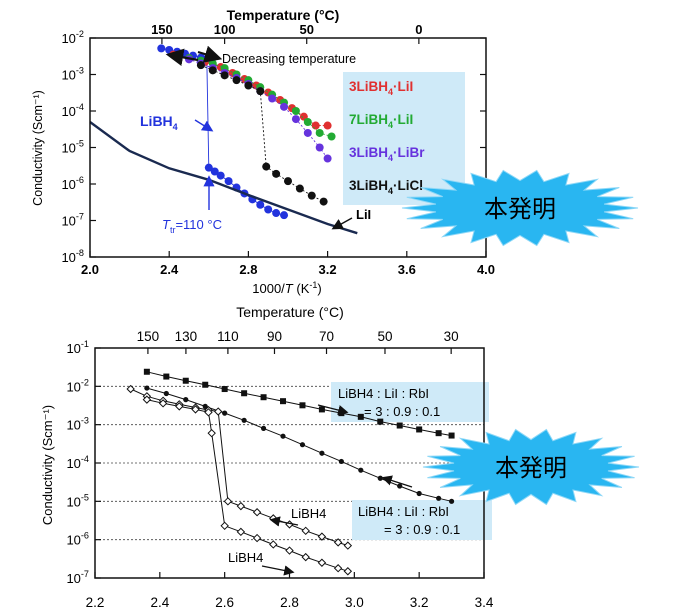  Describe the element at coordinates (333, 410) in the screenshot. I see `ratio1-arrow` at that location.